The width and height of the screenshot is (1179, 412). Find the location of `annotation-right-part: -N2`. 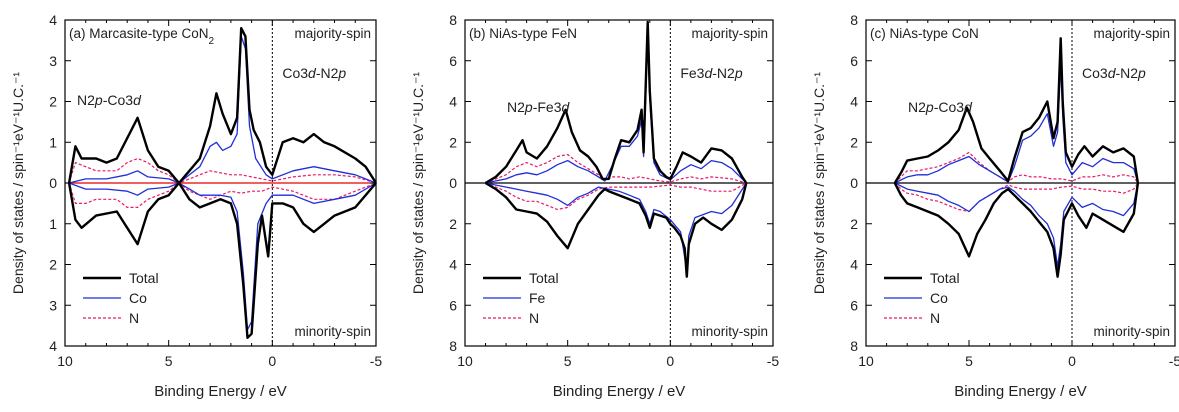

annotation-right-part: -N2 is located at coordinates (327, 73).